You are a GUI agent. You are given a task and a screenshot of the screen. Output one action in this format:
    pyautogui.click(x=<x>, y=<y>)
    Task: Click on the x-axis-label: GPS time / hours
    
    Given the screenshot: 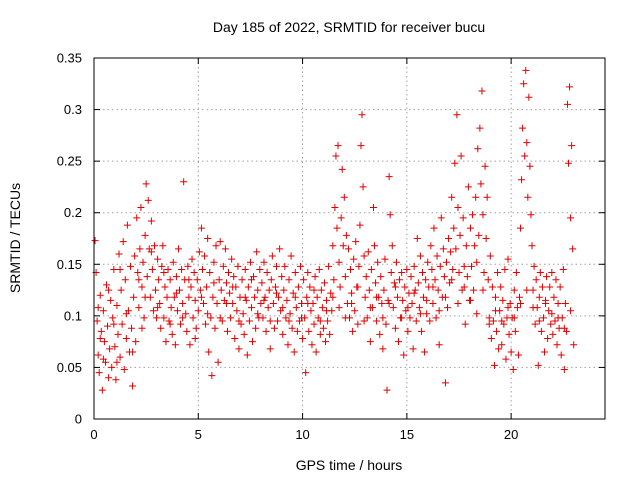 What is the action you would take?
    pyautogui.click(x=349, y=465)
    